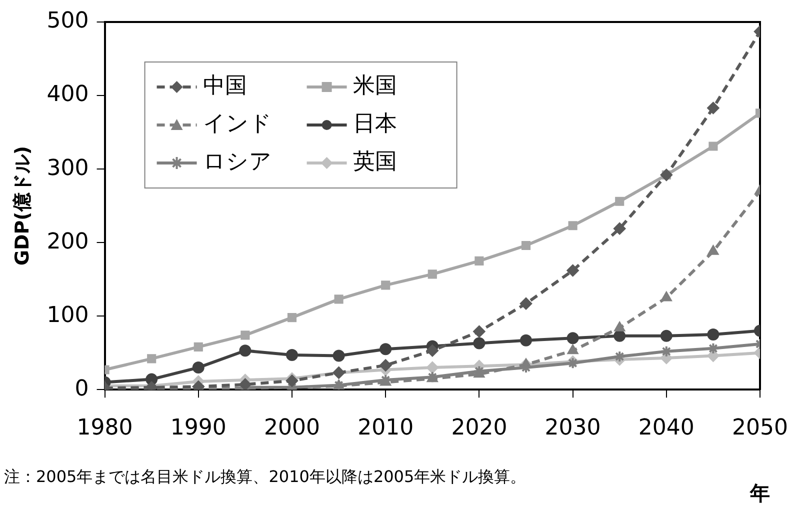 Image resolution: width=806 pixels, height=508 pixels. Describe the element at coordinates (67, 95) in the screenshot. I see `y-tick-label: 400` at that location.